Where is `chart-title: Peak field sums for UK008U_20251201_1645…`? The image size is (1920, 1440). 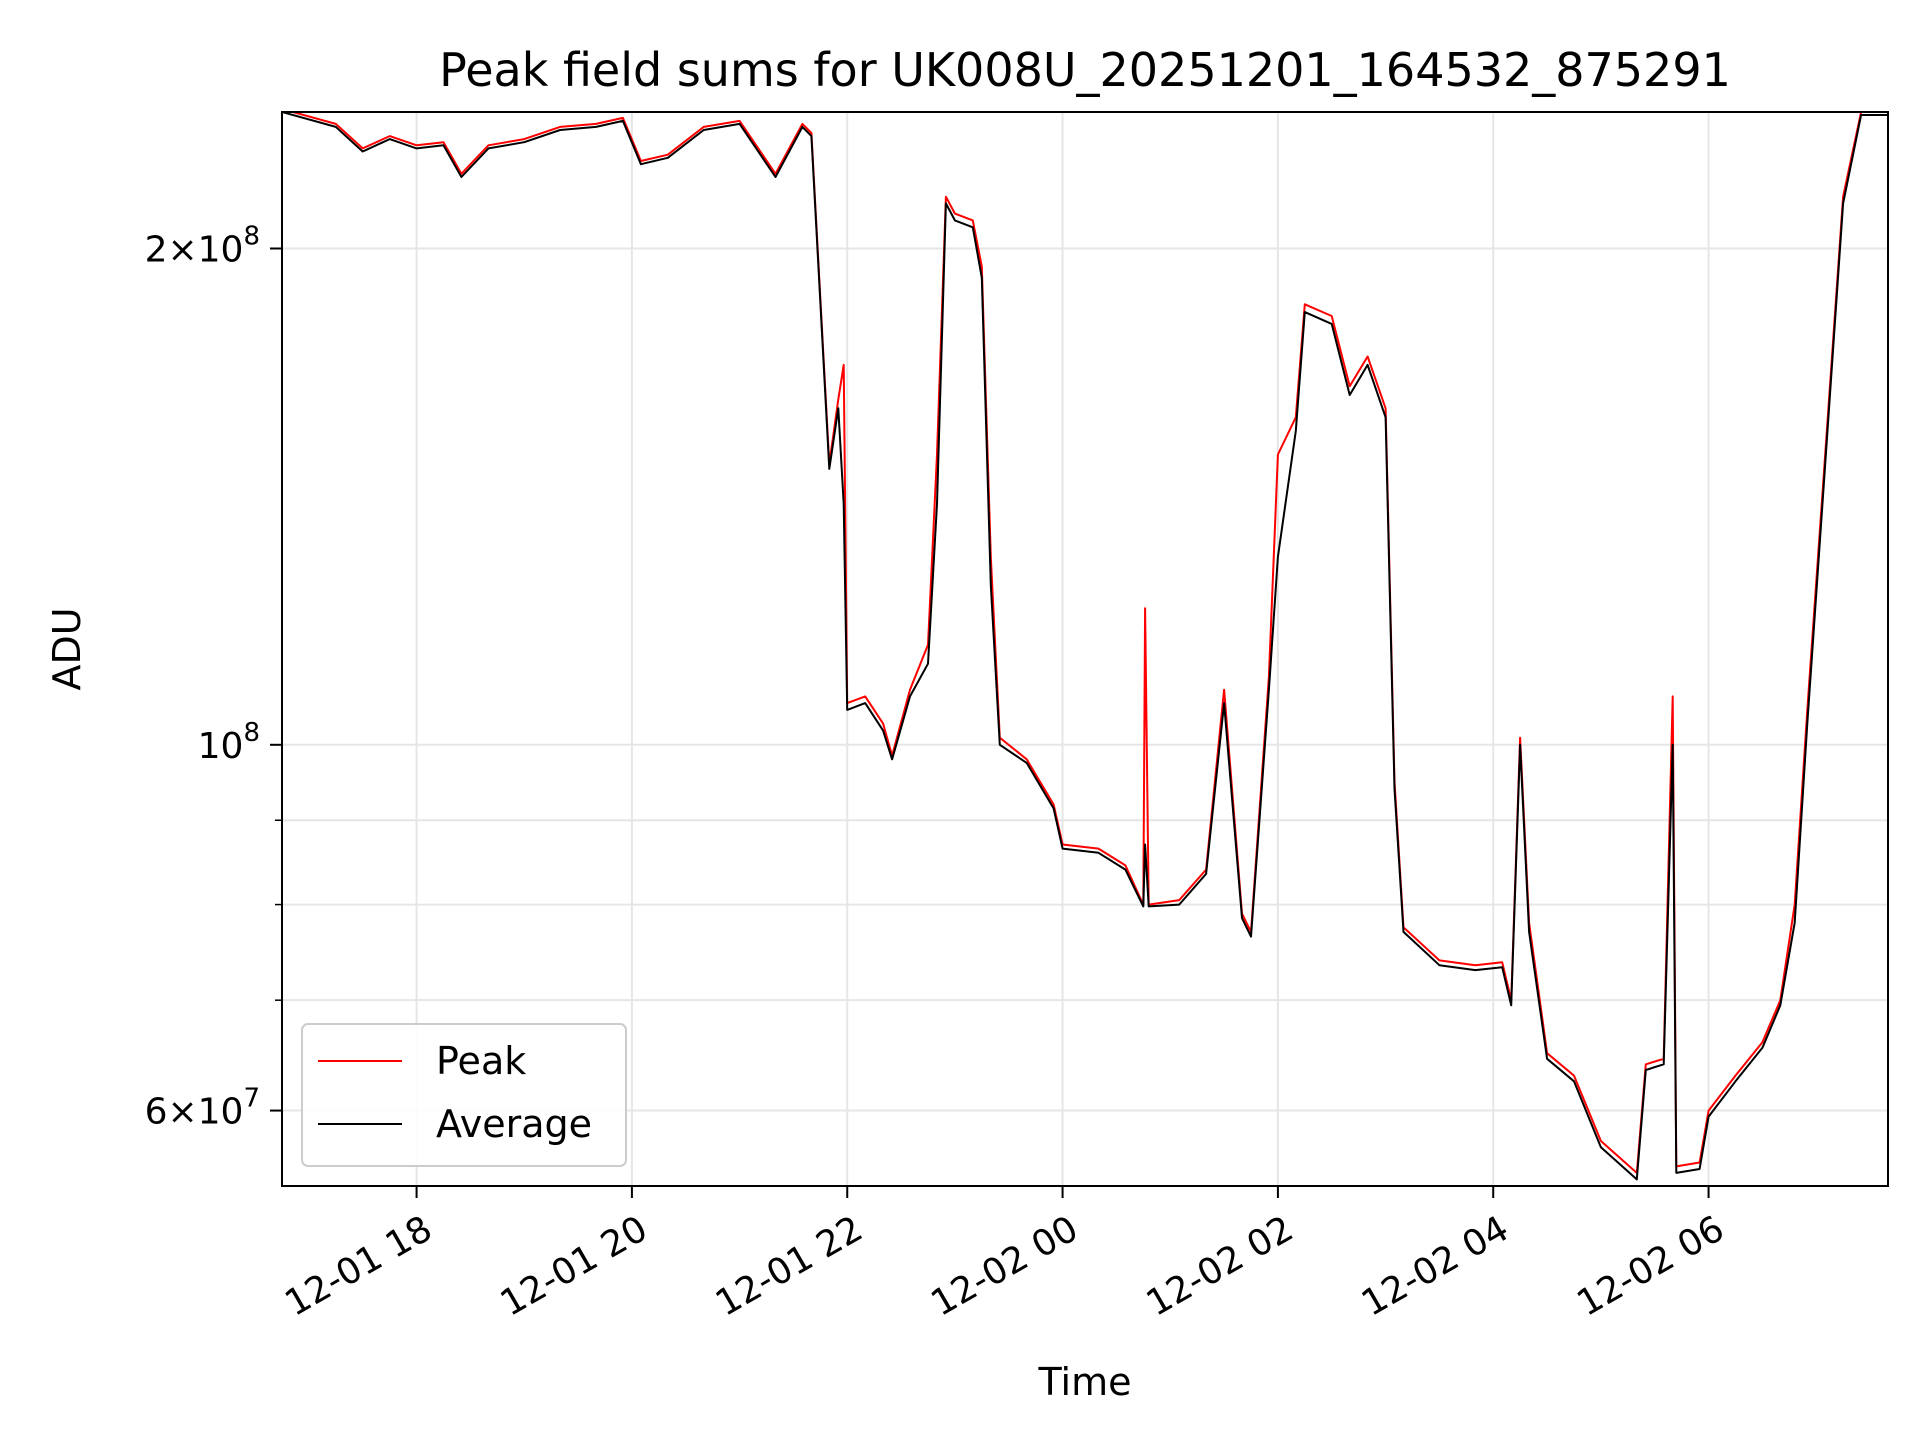 chart-title: Peak field sums for UK008U_20251201_1645… is located at coordinates (1085, 70).